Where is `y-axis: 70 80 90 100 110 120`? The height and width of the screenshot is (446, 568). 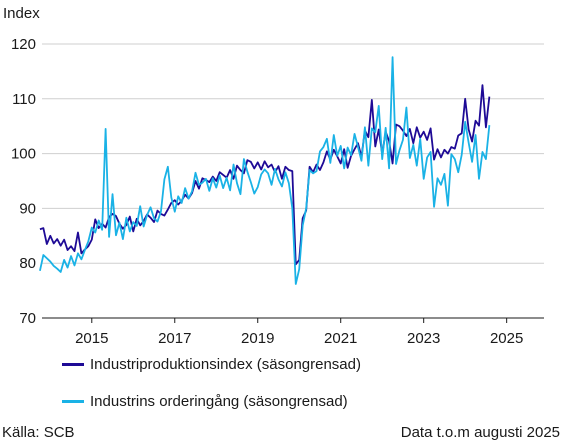 y-axis: 70 80 90 100 110 120 is located at coordinates (23, 181).